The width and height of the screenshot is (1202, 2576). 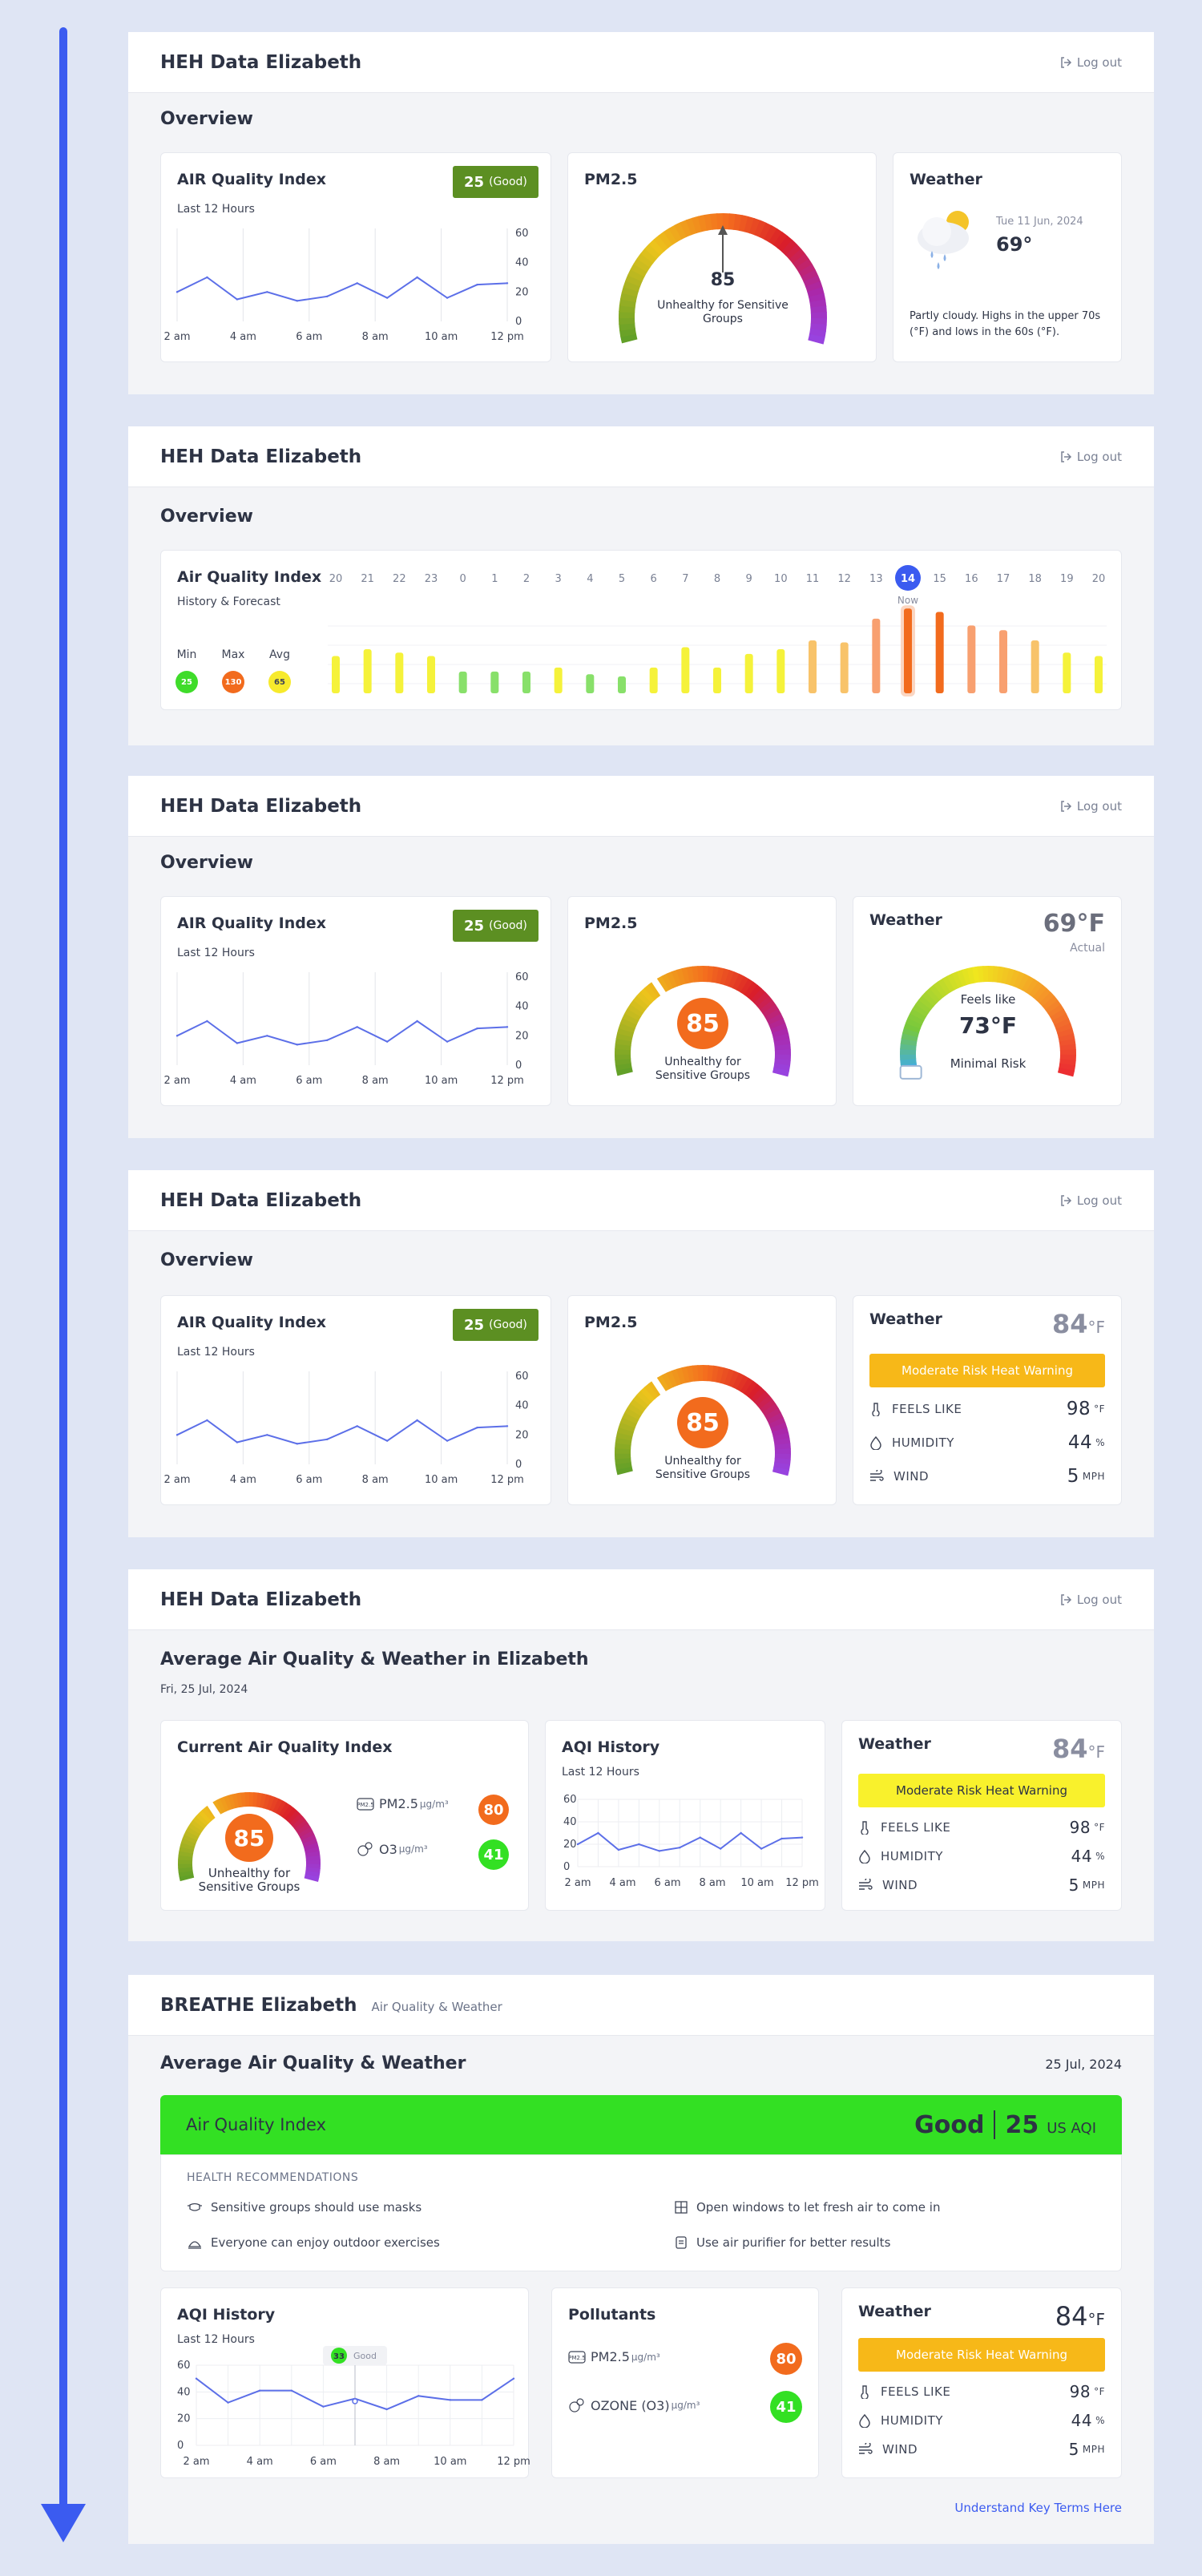 I want to click on wind-row: WIND 5 MPH, so click(x=987, y=1476).